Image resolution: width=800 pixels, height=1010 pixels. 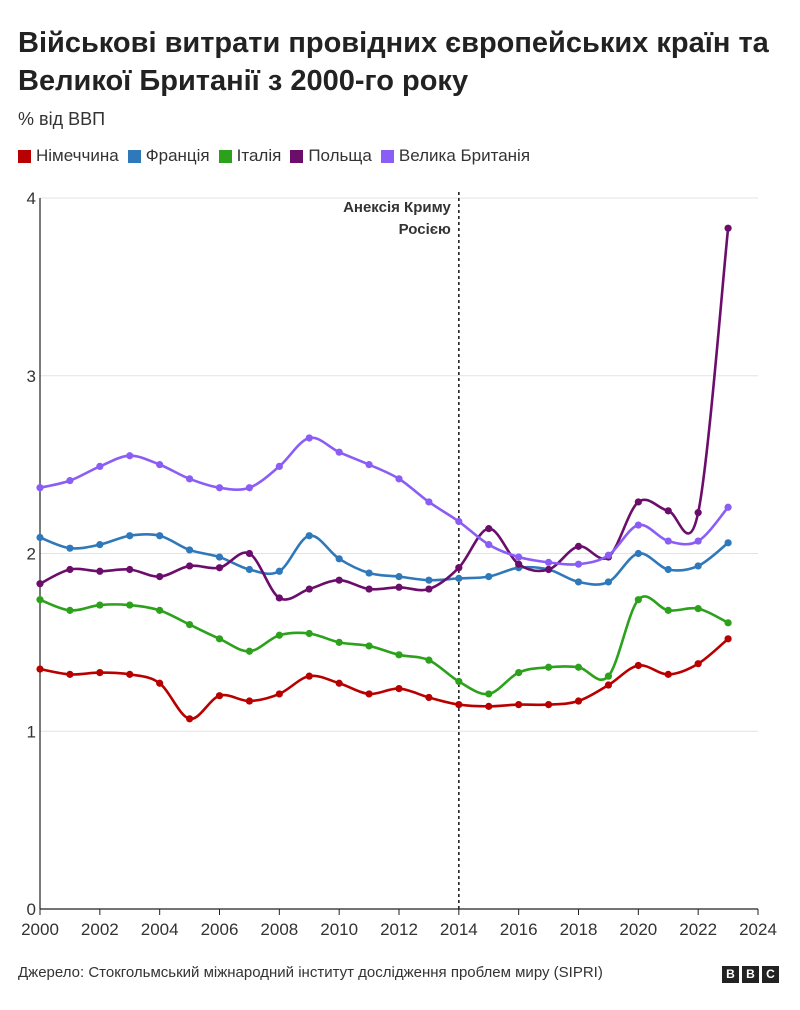 I want to click on x-tick-label: 2000, so click(x=40, y=929).